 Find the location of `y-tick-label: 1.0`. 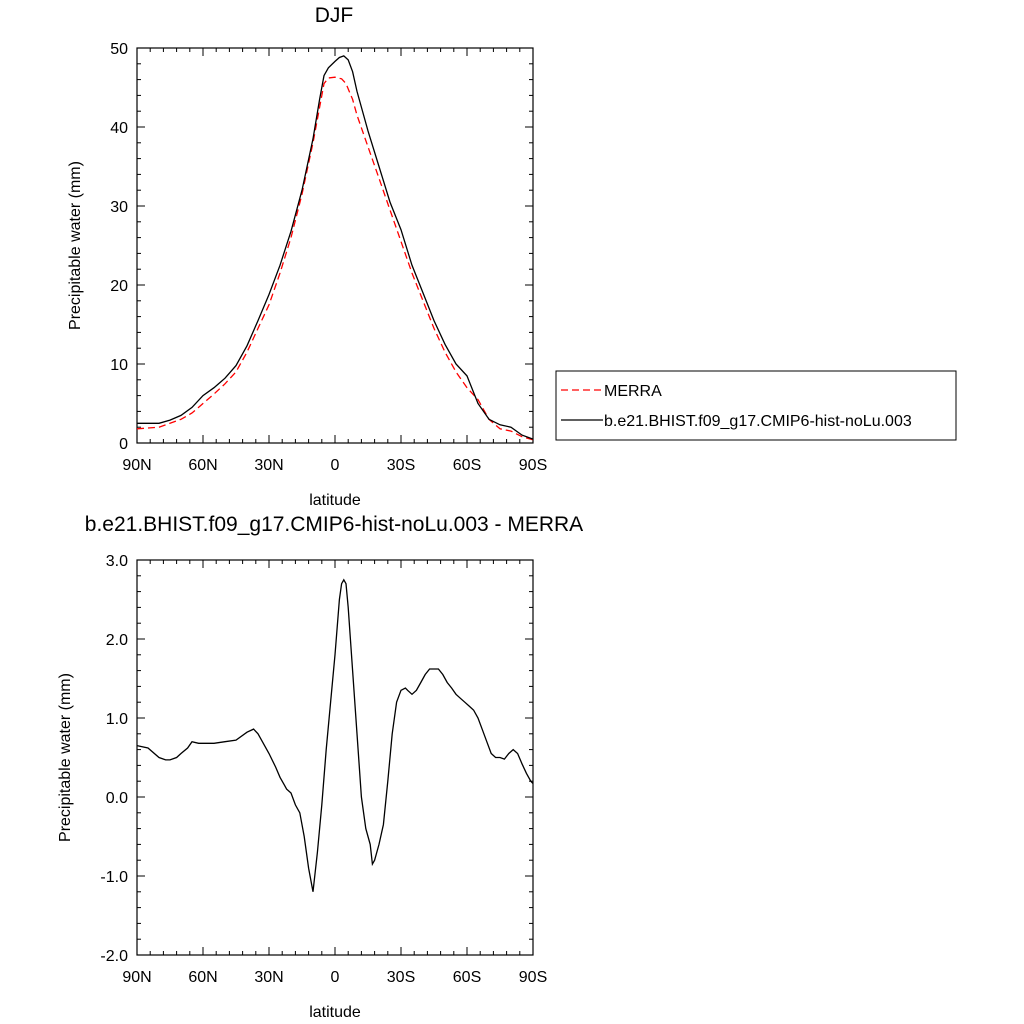

y-tick-label: 1.0 is located at coordinates (117, 719).